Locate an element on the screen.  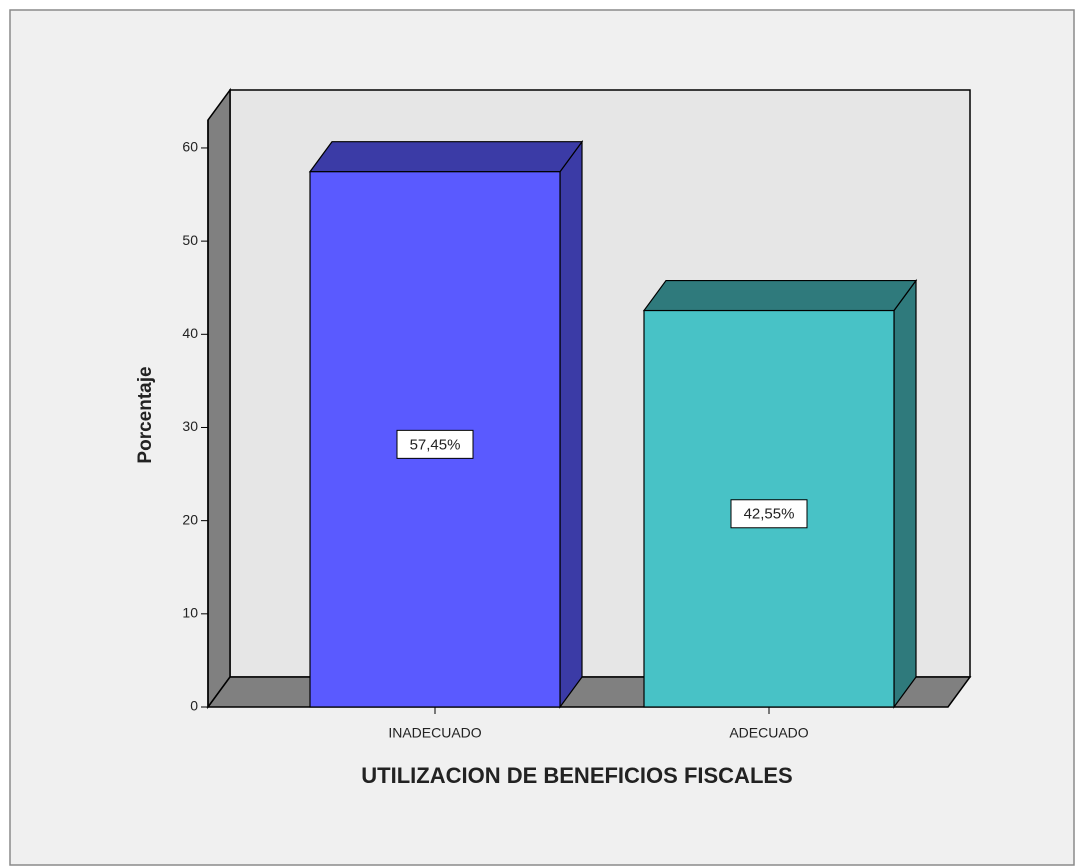
y-axis-title: Porcentaje is located at coordinates (145, 414).